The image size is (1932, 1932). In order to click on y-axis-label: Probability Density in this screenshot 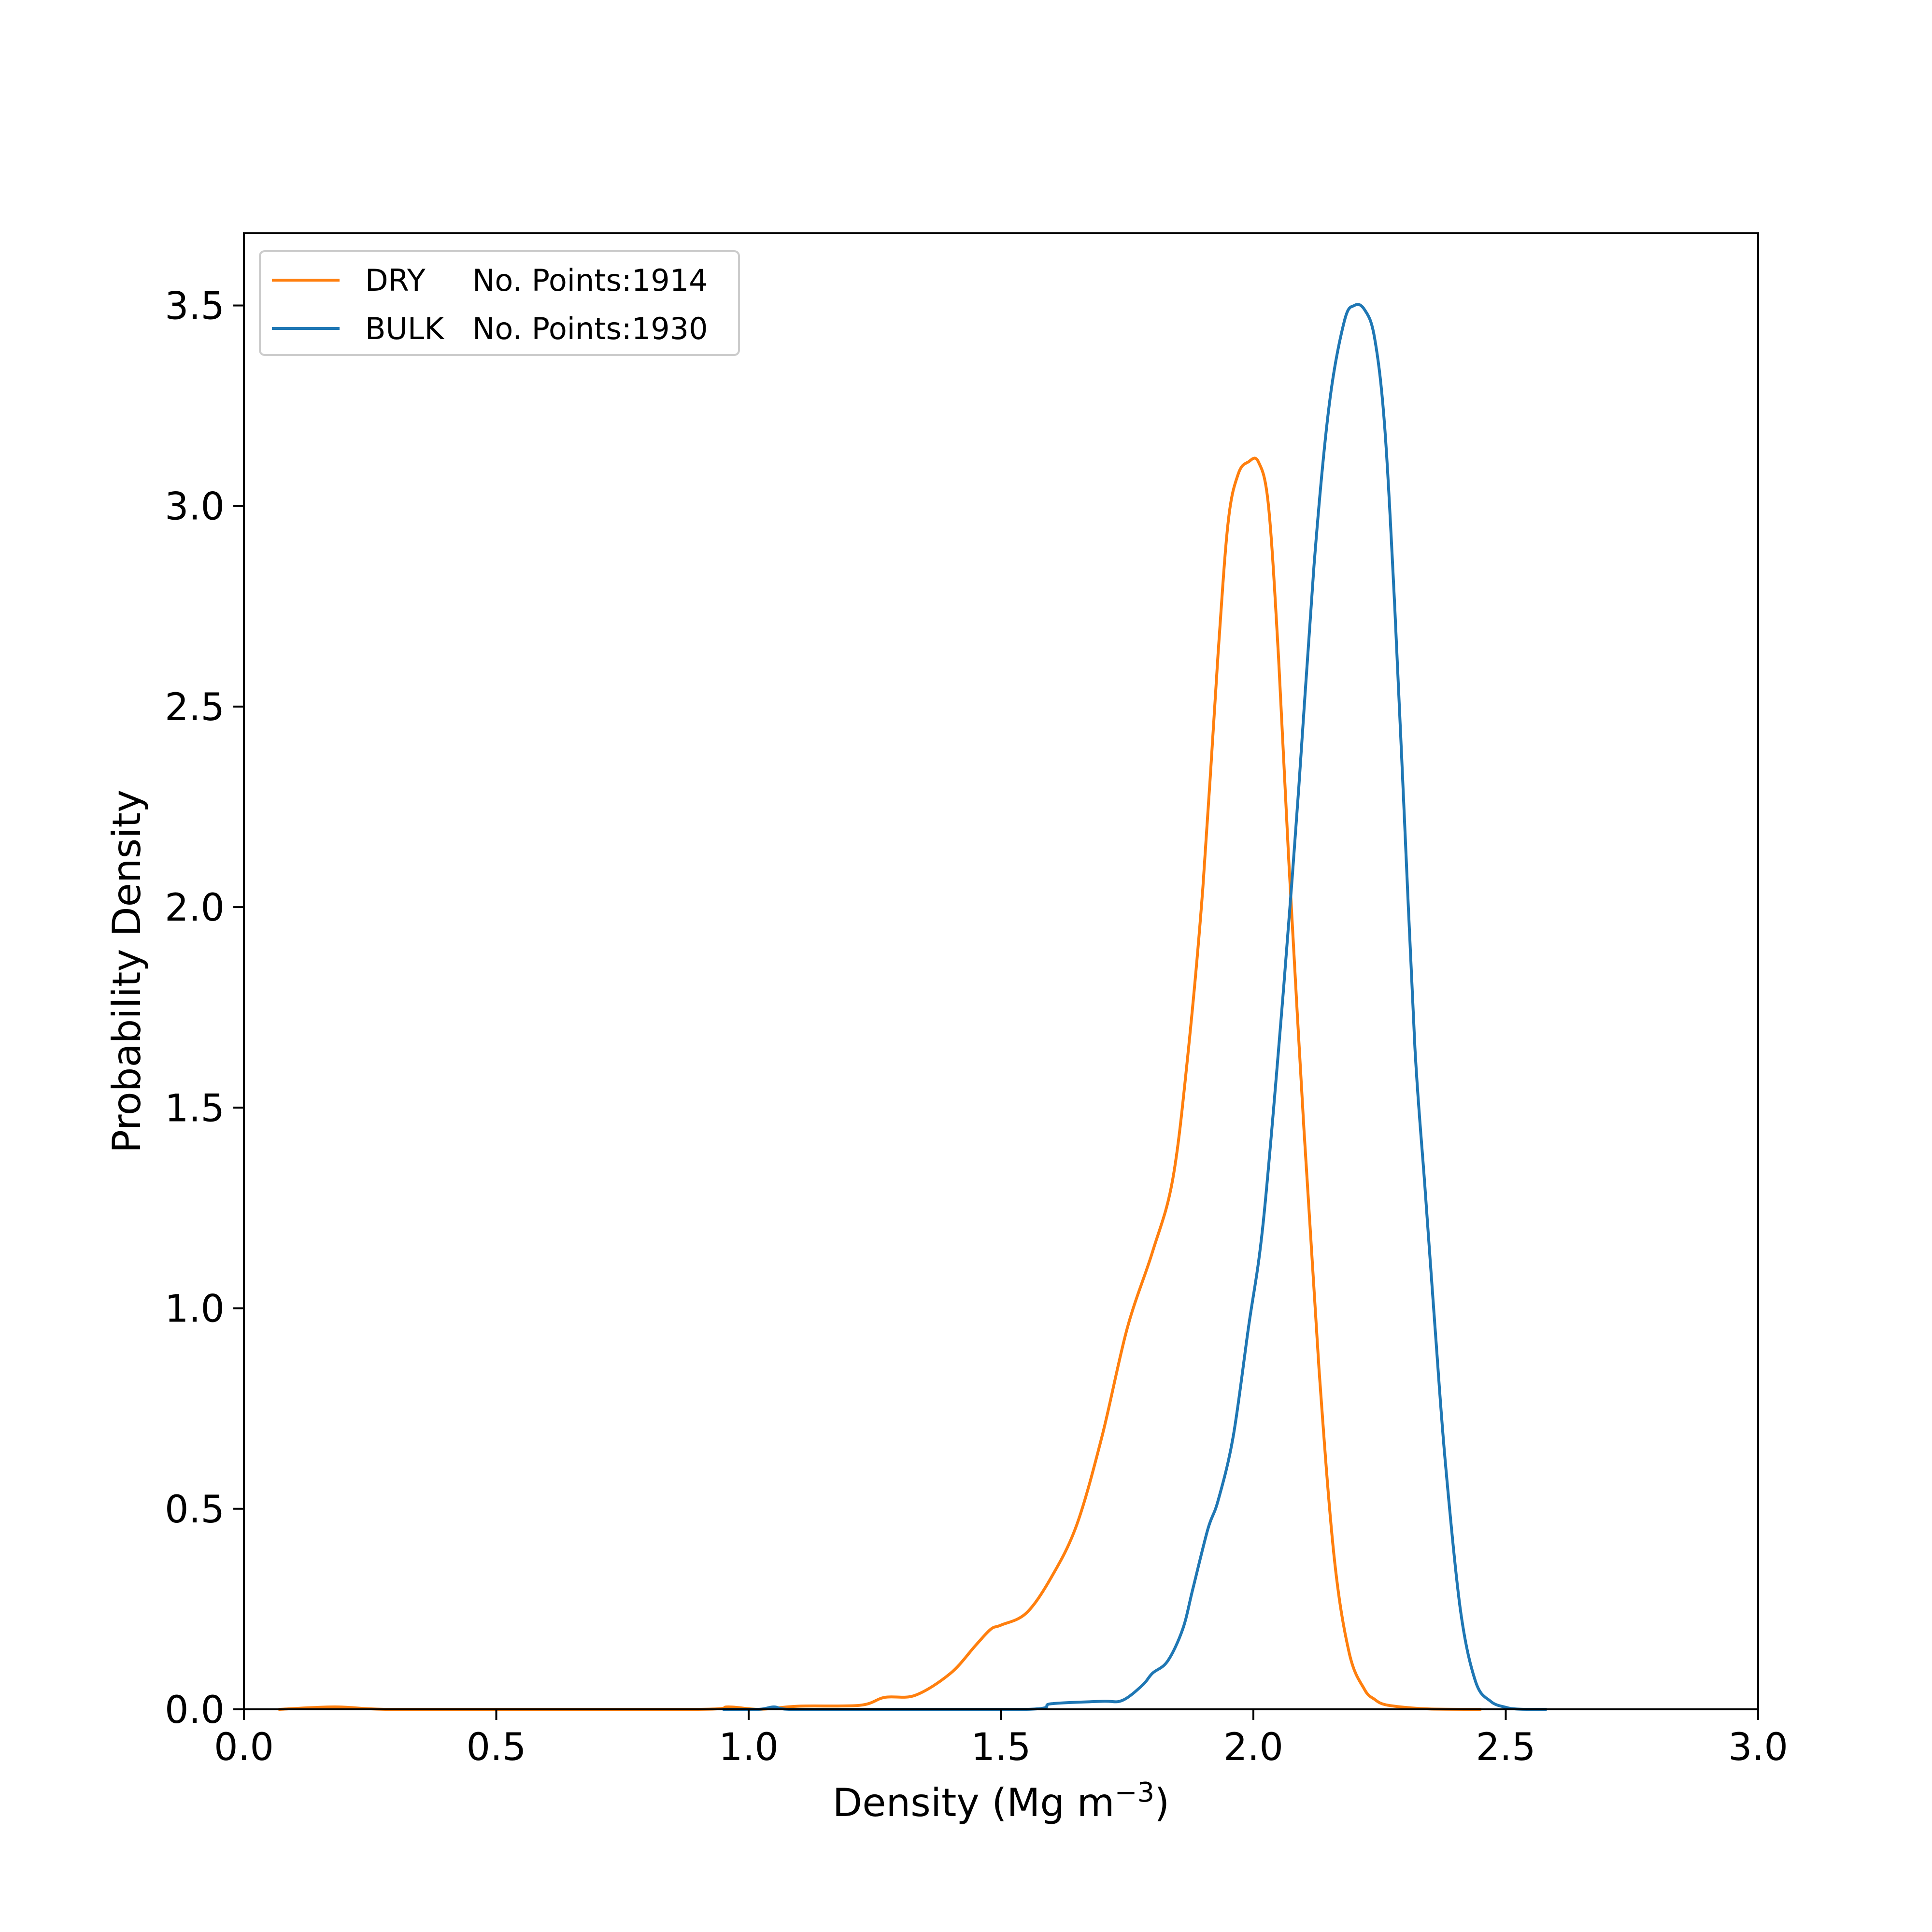, I will do `click(126, 971)`.